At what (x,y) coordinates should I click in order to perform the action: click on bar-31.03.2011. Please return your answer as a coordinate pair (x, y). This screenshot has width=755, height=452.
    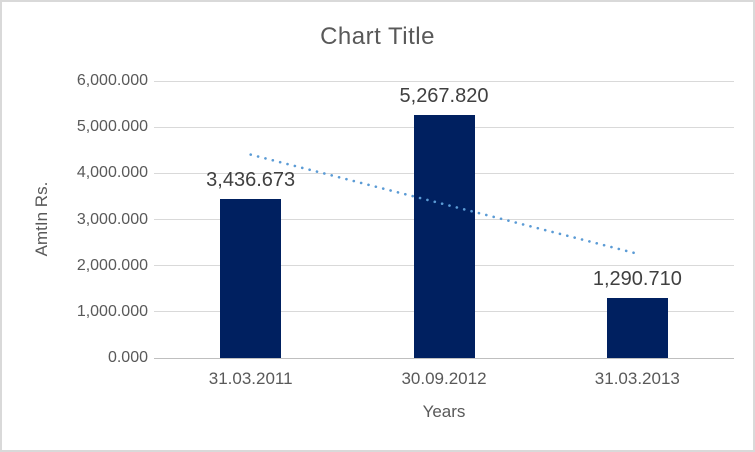
    Looking at the image, I should click on (251, 278).